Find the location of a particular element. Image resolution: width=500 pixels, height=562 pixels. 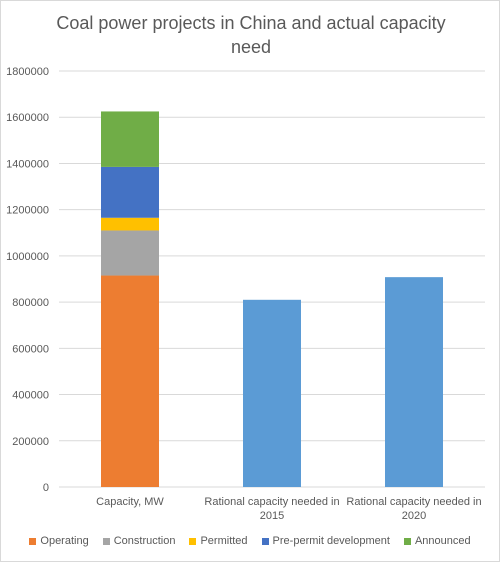

legend-item: Pre-permit development is located at coordinates (325, 541).